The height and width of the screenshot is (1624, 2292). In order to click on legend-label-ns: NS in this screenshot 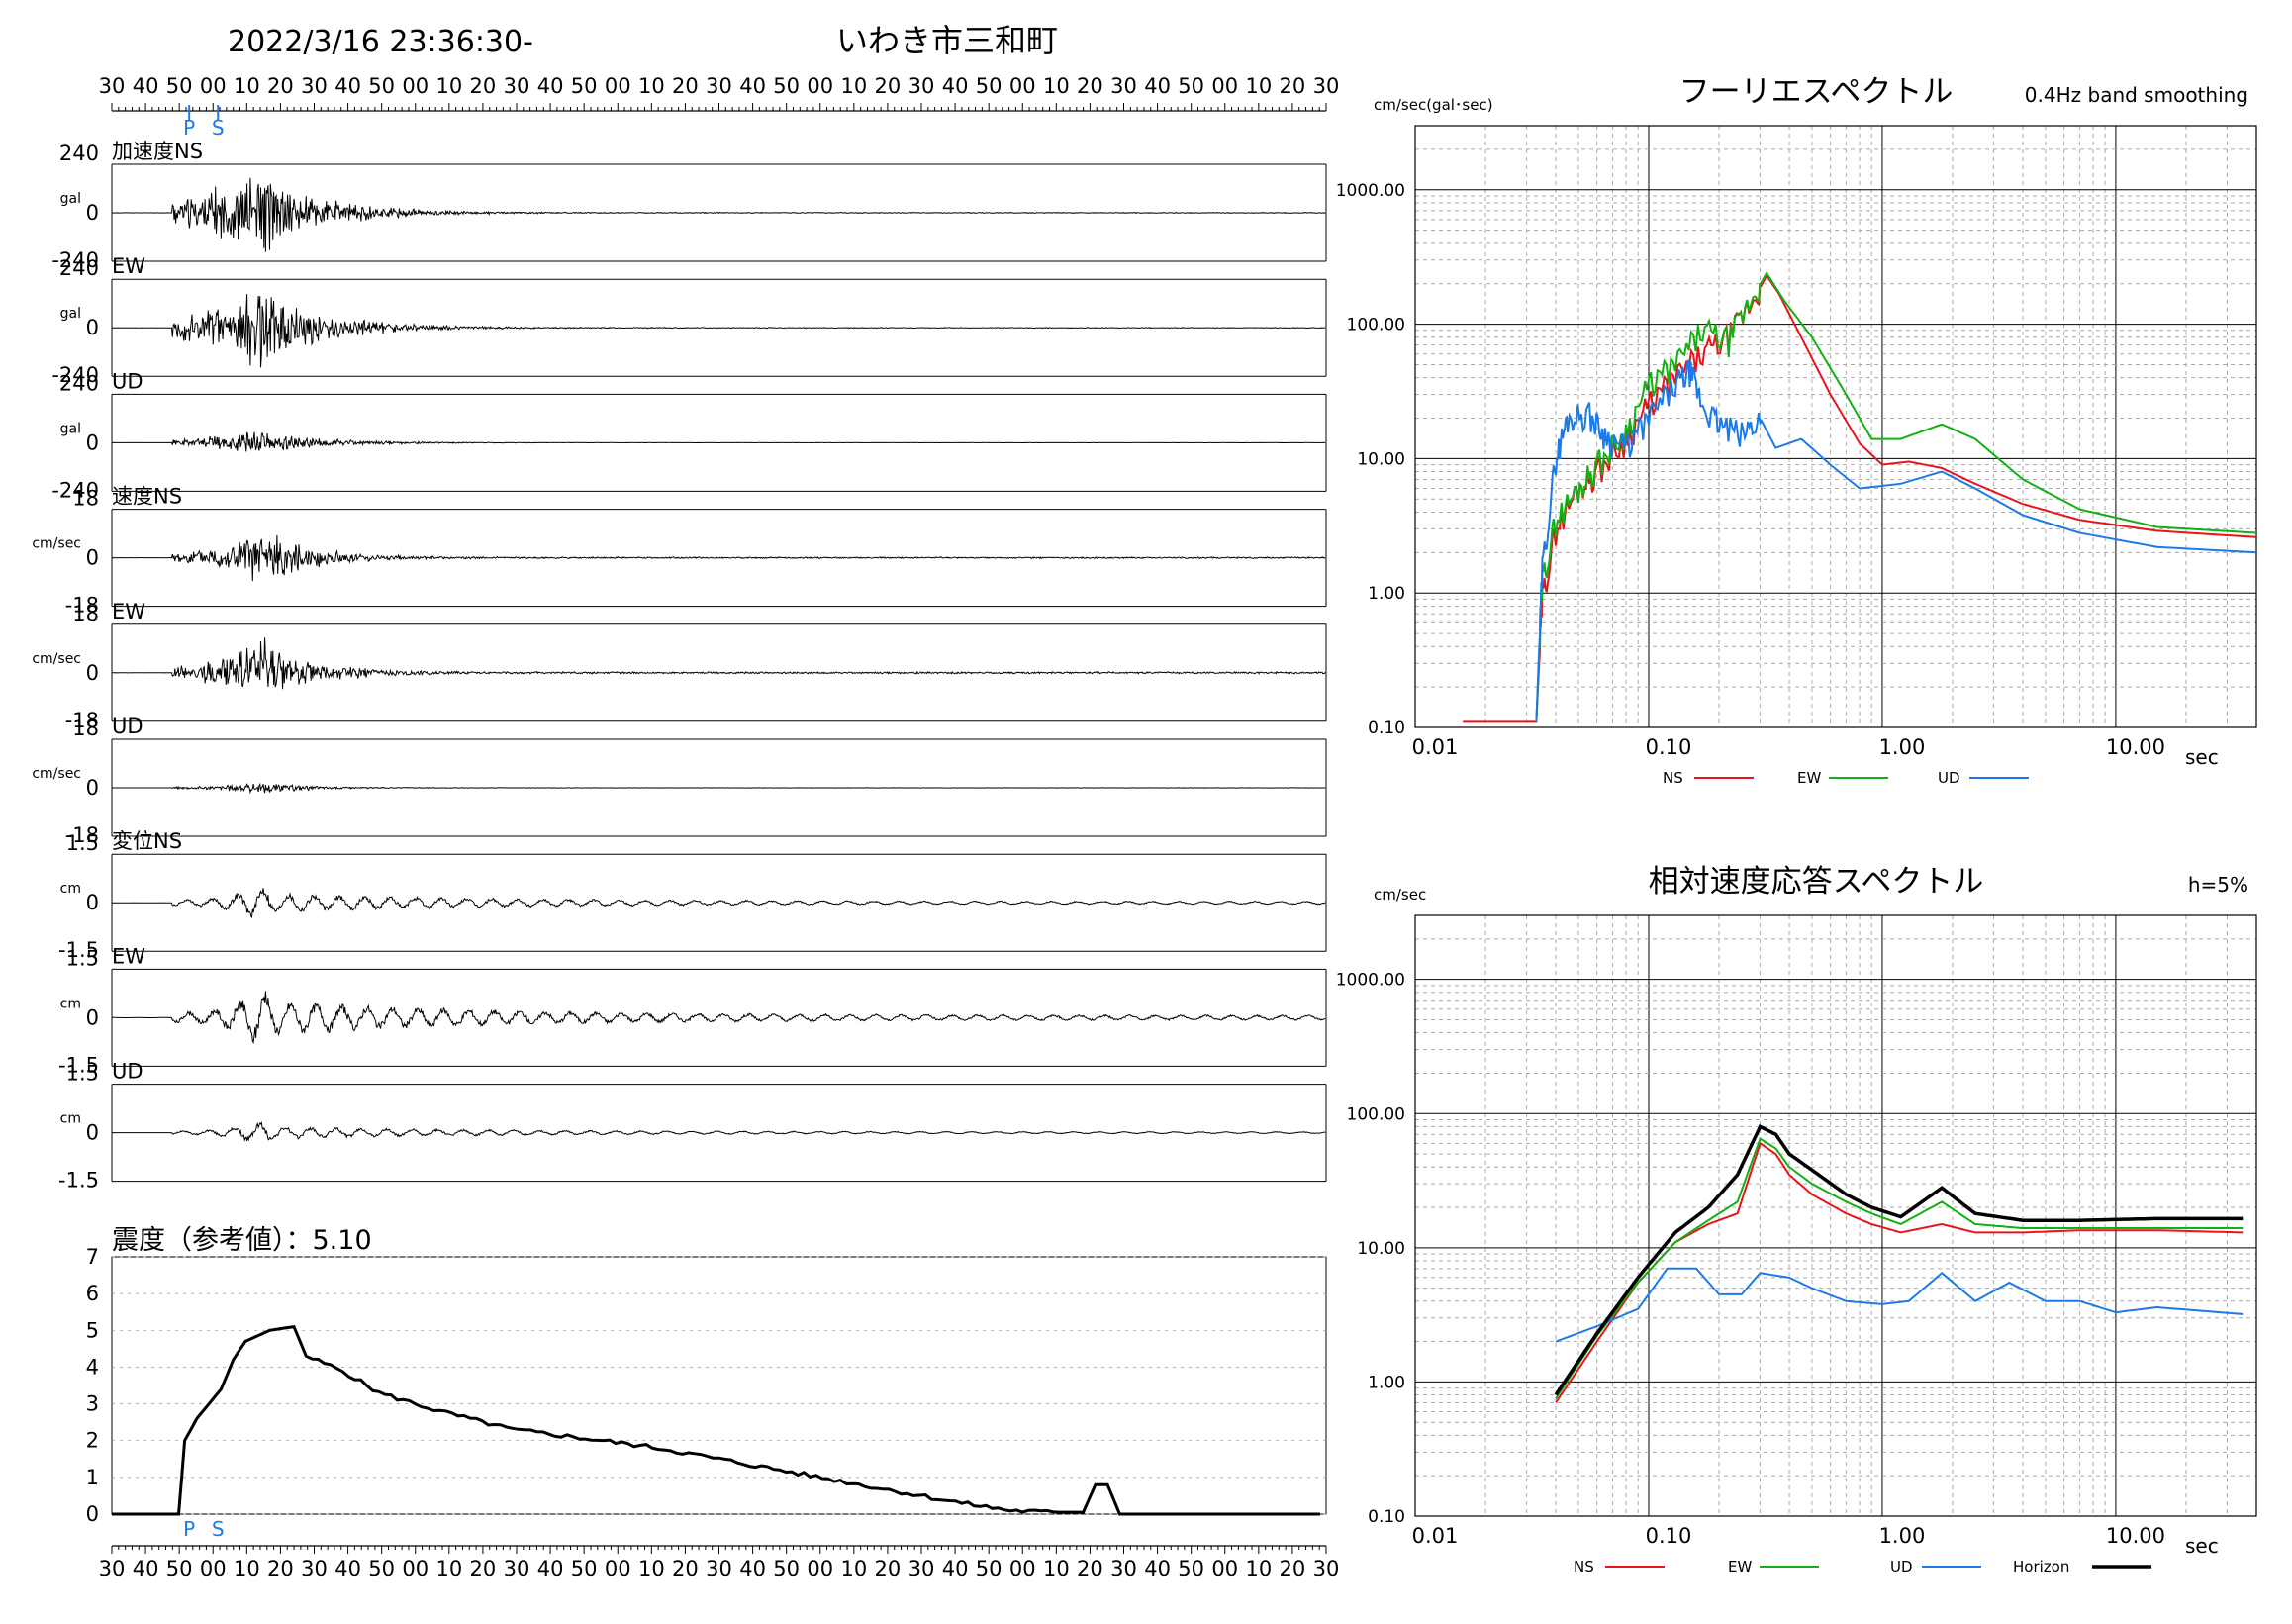, I will do `click(1673, 778)`.